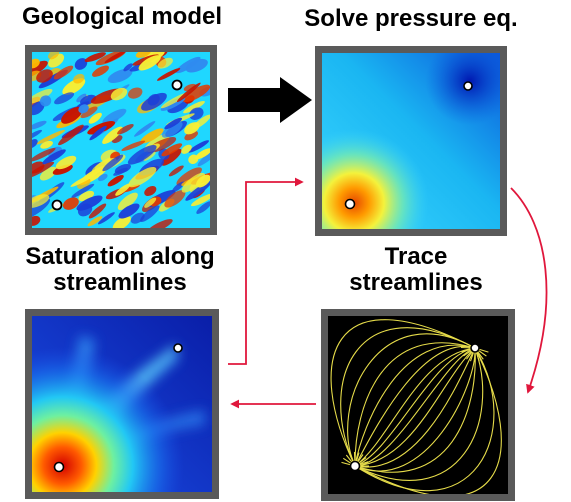  Describe the element at coordinates (416, 256) in the screenshot. I see `trace-title-line1: Trace` at that location.